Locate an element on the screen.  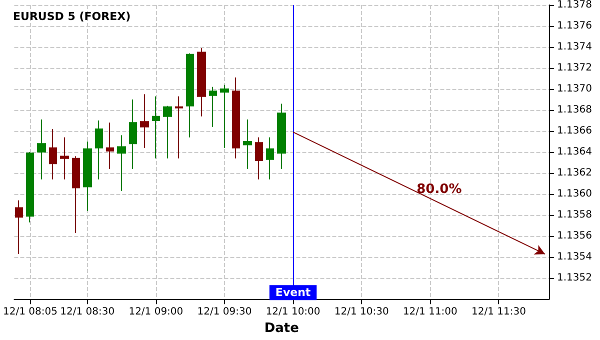
x-tick-label: 12/1 11:30 is located at coordinates (498, 312).